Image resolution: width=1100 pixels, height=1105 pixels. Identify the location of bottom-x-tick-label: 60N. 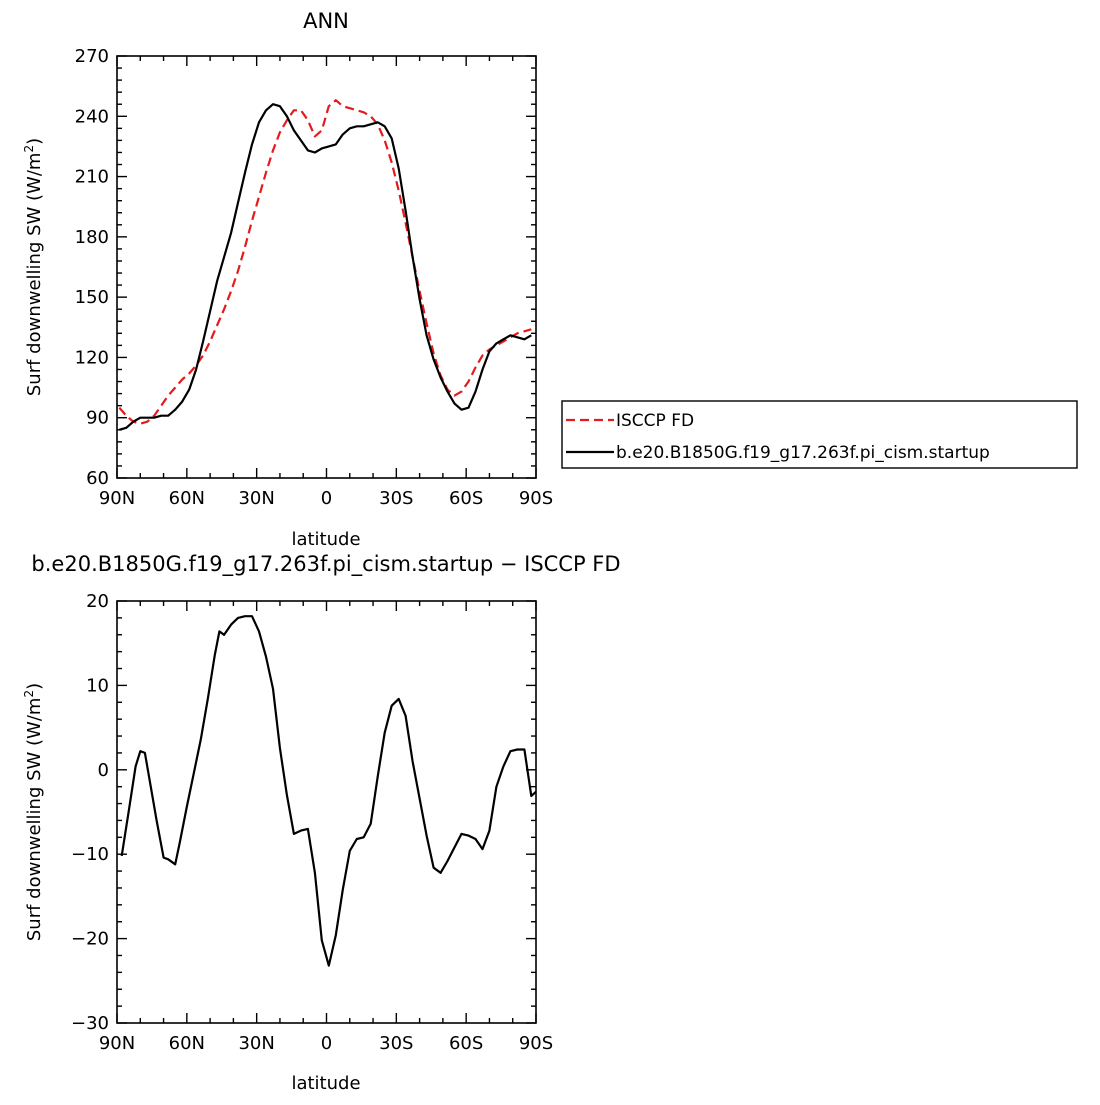
(187, 1043).